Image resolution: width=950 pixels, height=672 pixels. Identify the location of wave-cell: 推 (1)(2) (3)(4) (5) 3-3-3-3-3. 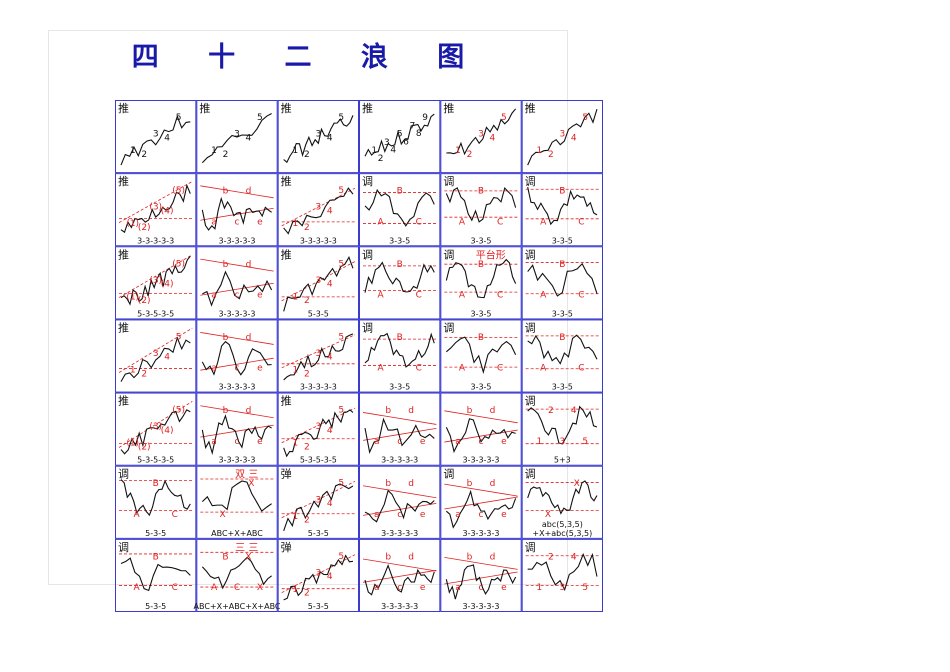
(156, 210).